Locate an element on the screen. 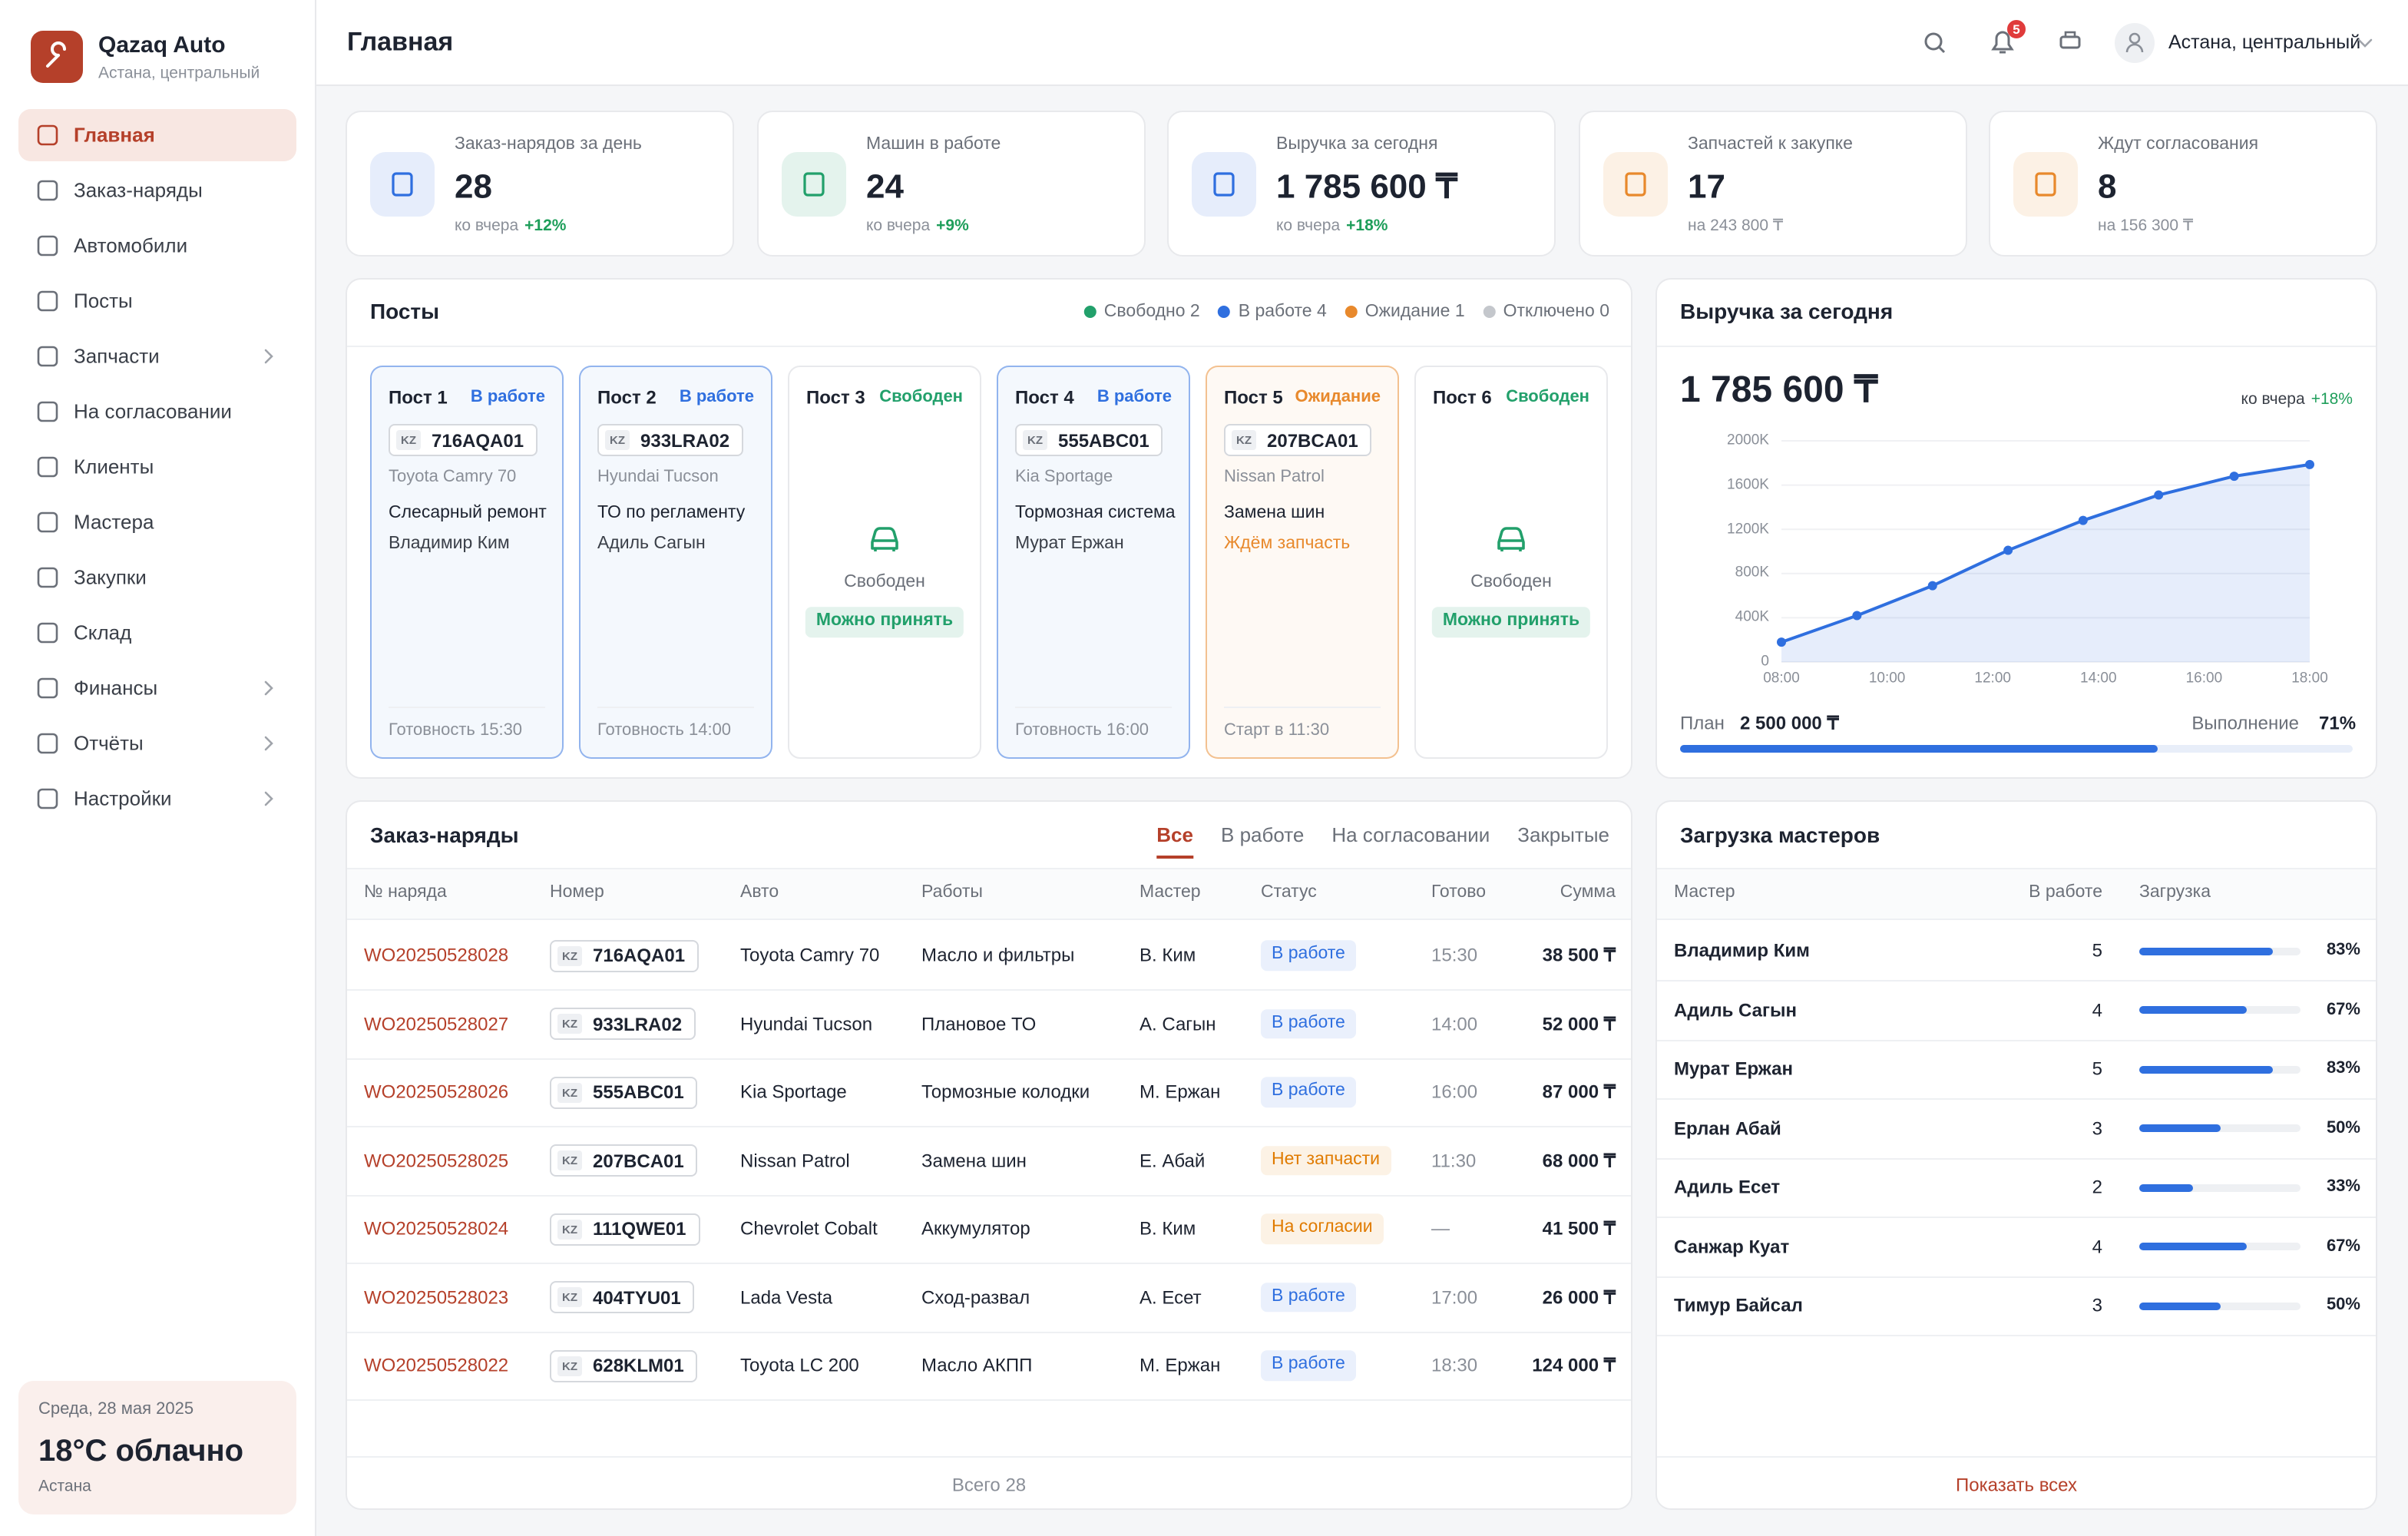 Image resolution: width=2408 pixels, height=1536 pixels. order-id: WO20250528028 is located at coordinates (437, 955).